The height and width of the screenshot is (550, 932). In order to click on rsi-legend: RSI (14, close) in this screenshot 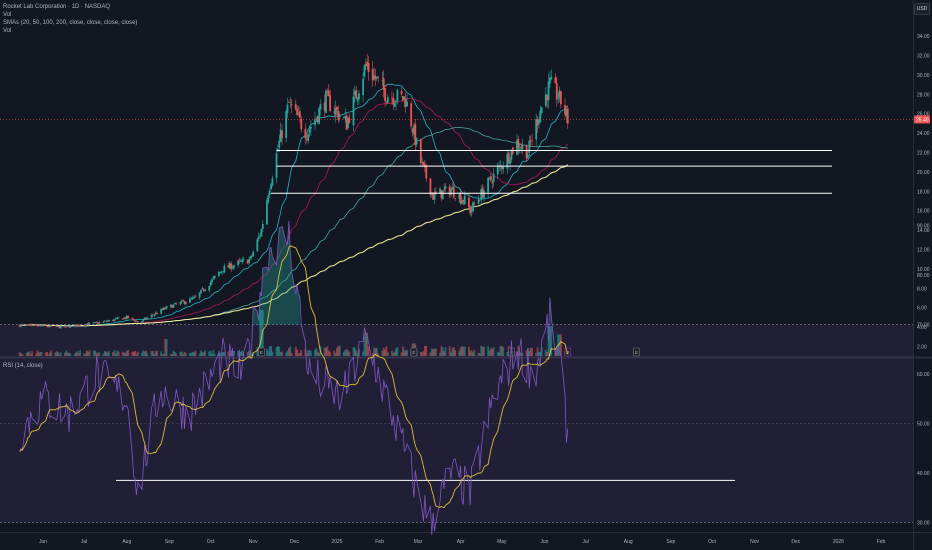, I will do `click(23, 366)`.